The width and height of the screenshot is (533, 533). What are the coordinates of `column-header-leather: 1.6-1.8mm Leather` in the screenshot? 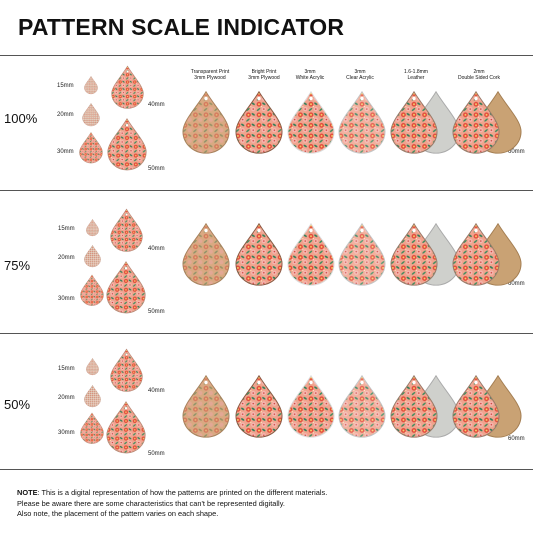 It's located at (416, 75).